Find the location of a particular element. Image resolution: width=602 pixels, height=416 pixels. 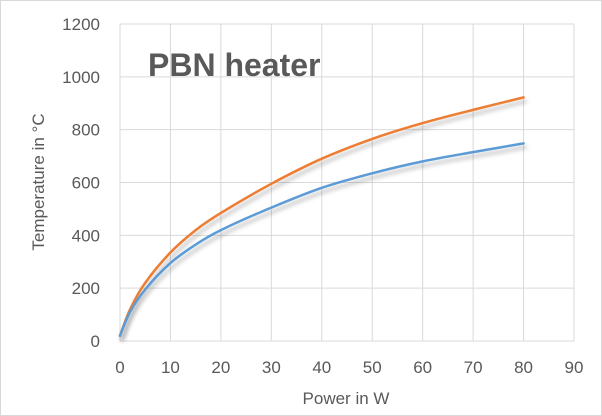

y-tick-label: 0 is located at coordinates (95, 341).